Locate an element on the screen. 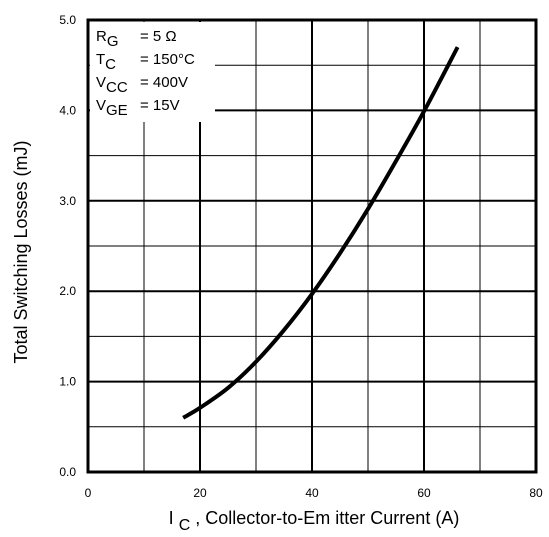 This screenshot has width=549, height=537. condition-value: = 400V is located at coordinates (164, 82).